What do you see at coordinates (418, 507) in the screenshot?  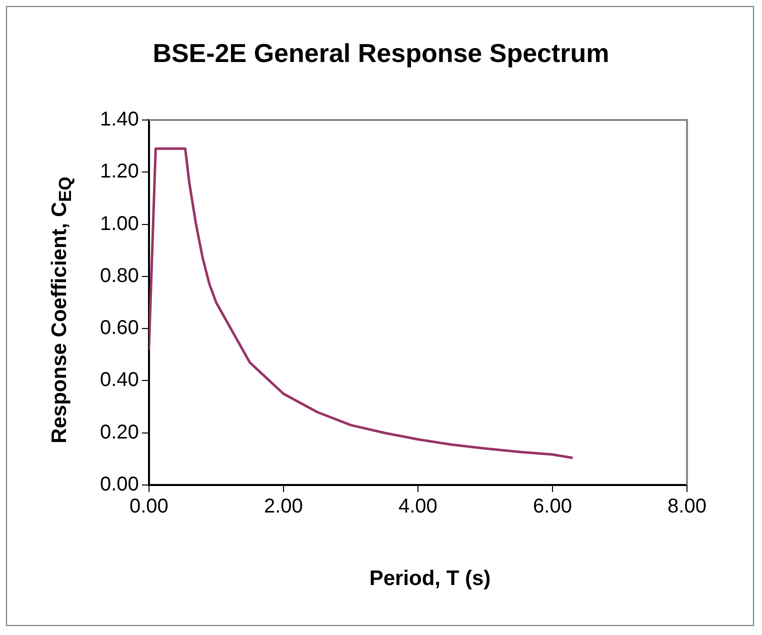 I see `x-tick-label: 4.00` at bounding box center [418, 507].